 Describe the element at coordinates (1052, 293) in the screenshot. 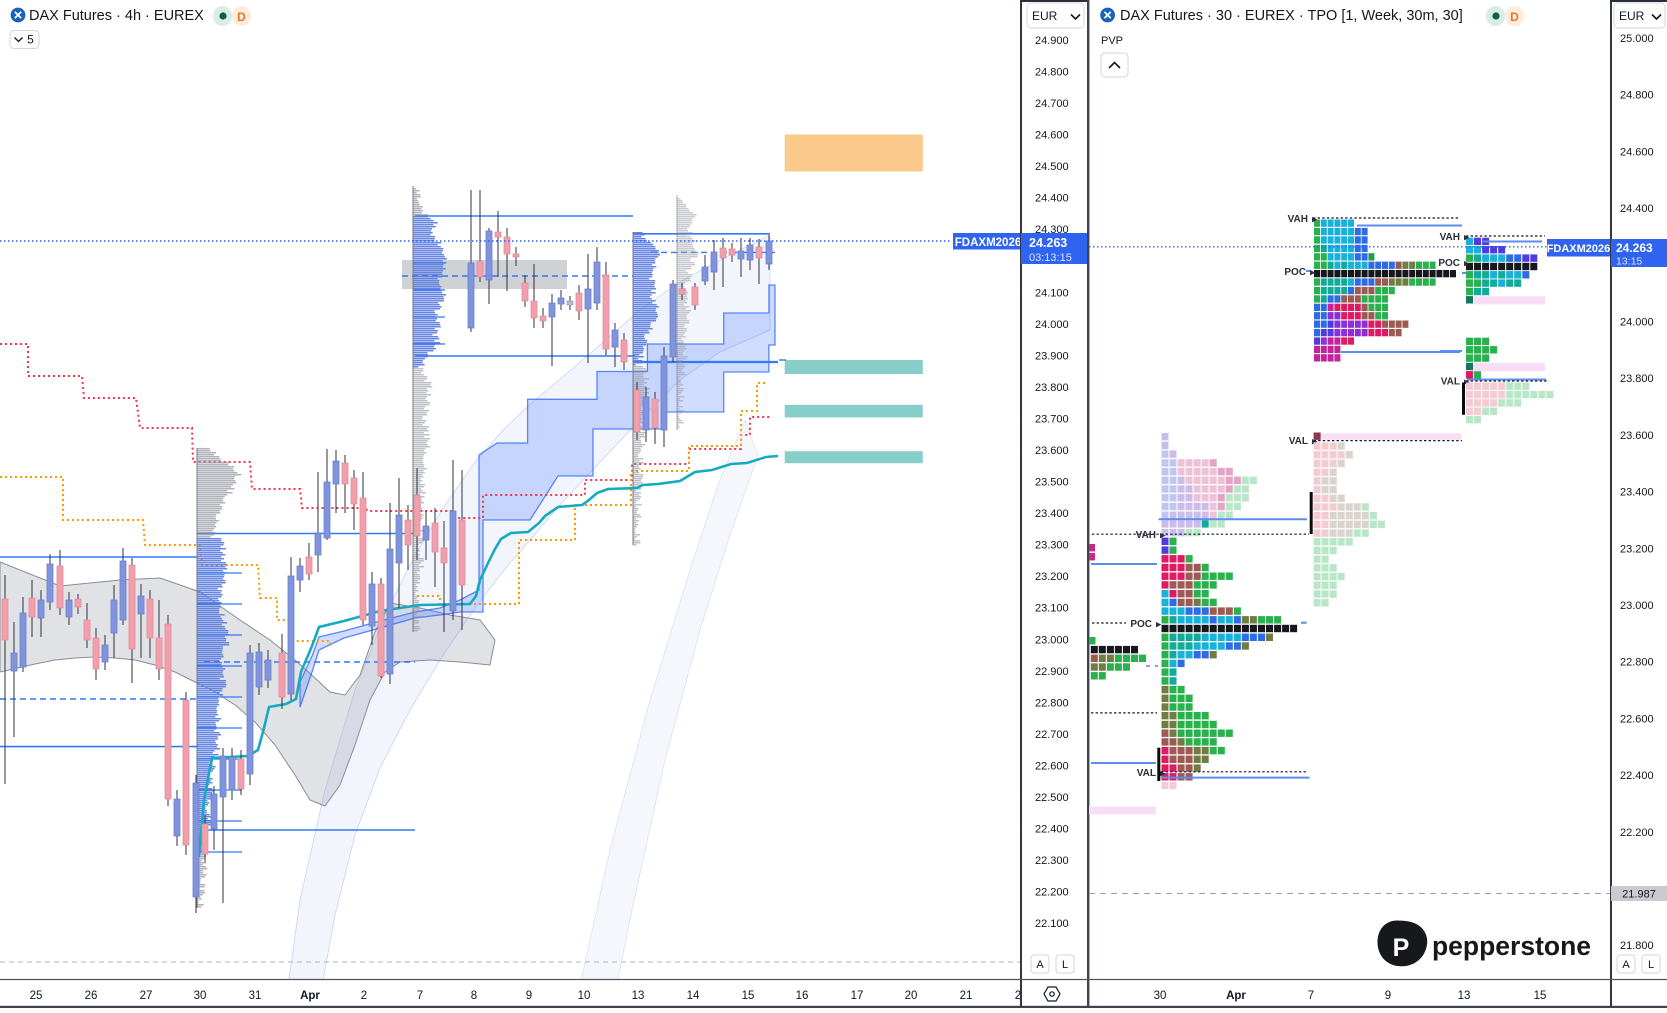

I see `svg-text: 24.100` at that location.